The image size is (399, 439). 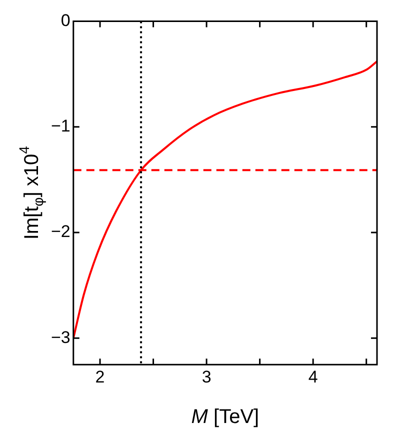 I want to click on y-tick-label: −2, so click(x=60, y=232).